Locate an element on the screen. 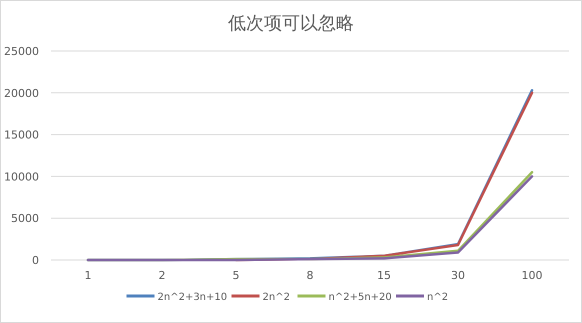 The image size is (582, 323). y-tick-label: 0 is located at coordinates (35, 260).